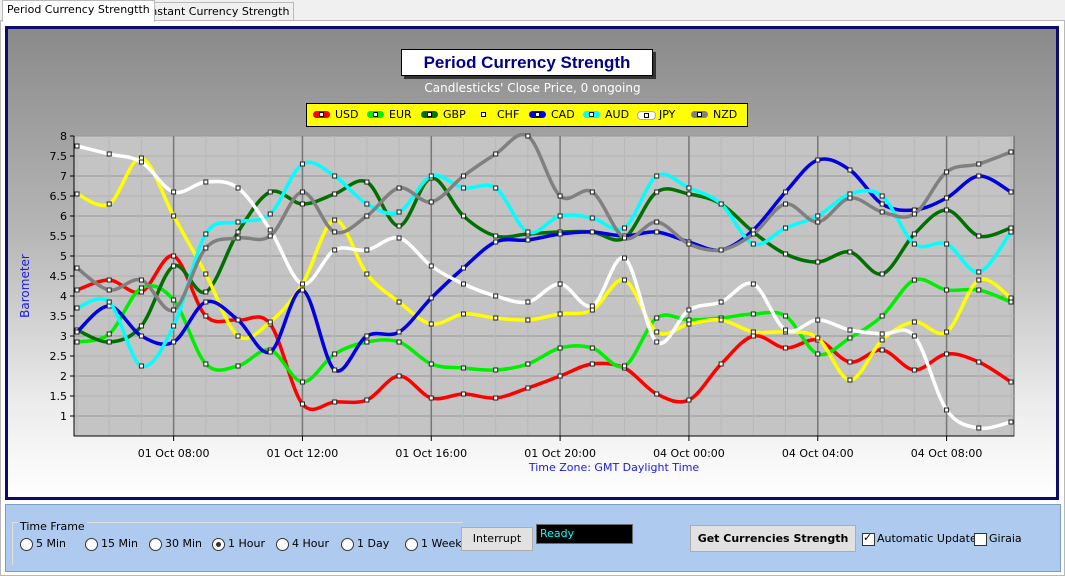 Image resolution: width=1065 pixels, height=576 pixels. Describe the element at coordinates (584, 534) in the screenshot. I see `status-display: Ready` at that location.